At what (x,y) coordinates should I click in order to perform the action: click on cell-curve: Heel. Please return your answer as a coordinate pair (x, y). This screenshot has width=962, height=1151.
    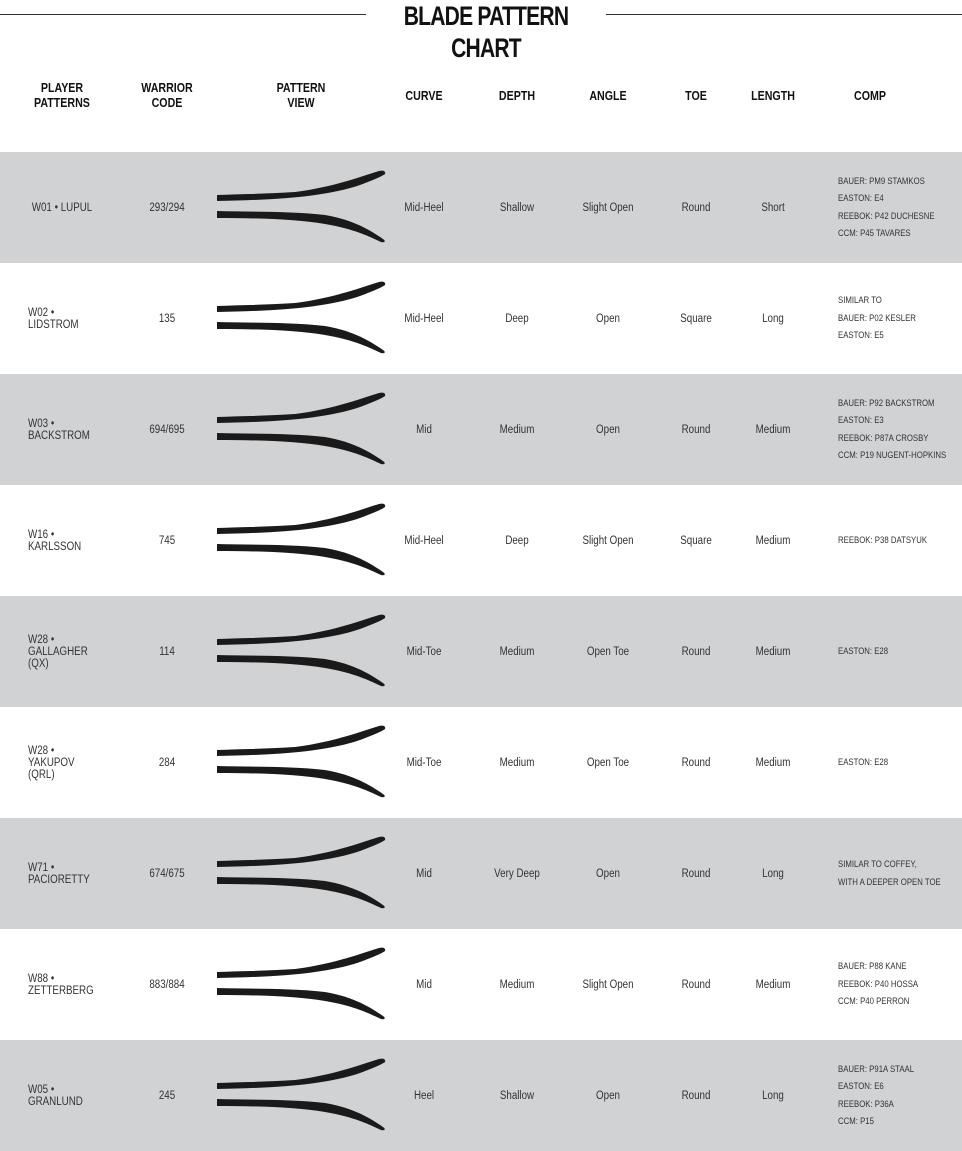
    Looking at the image, I should click on (424, 1095).